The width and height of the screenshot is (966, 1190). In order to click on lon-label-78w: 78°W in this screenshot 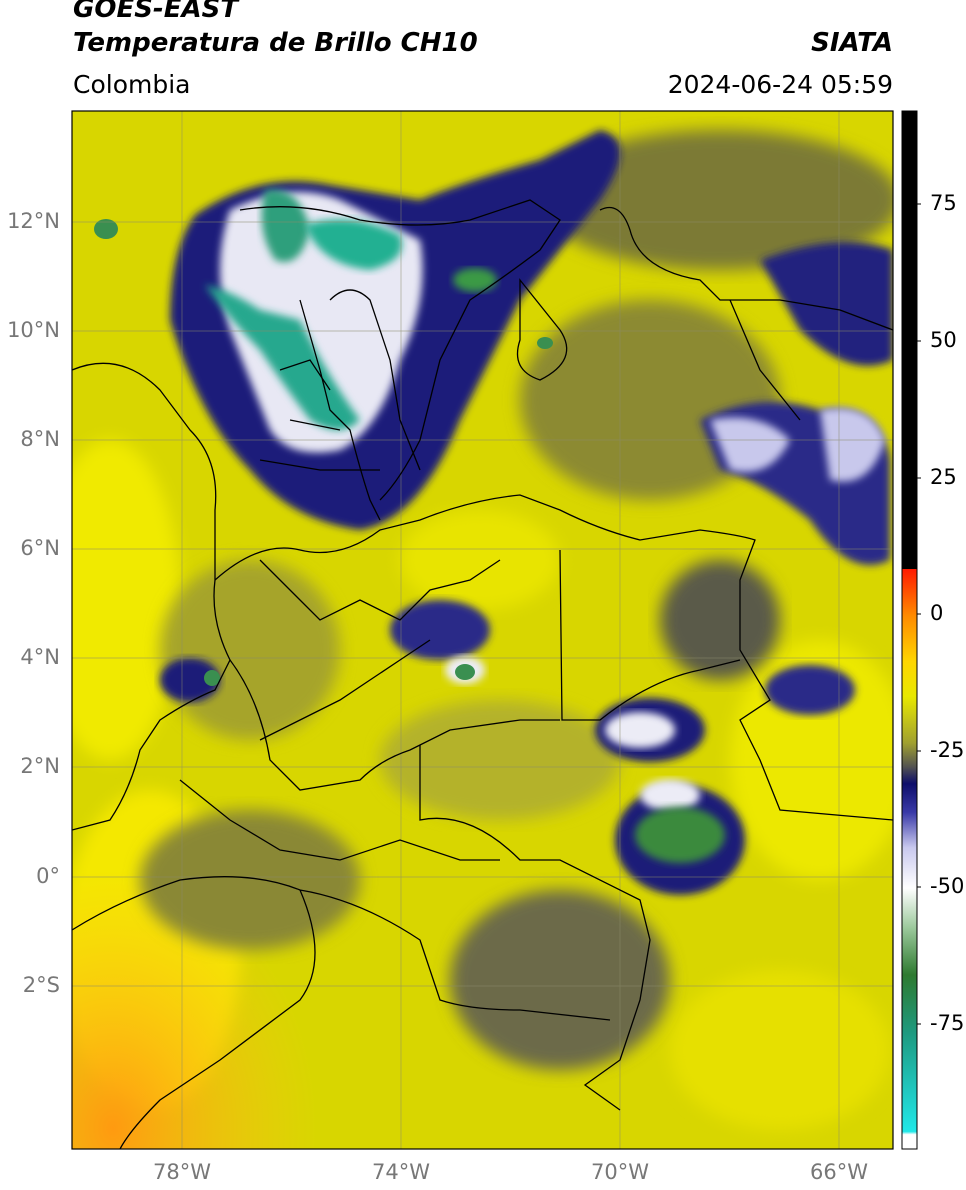, I will do `click(182, 1172)`.